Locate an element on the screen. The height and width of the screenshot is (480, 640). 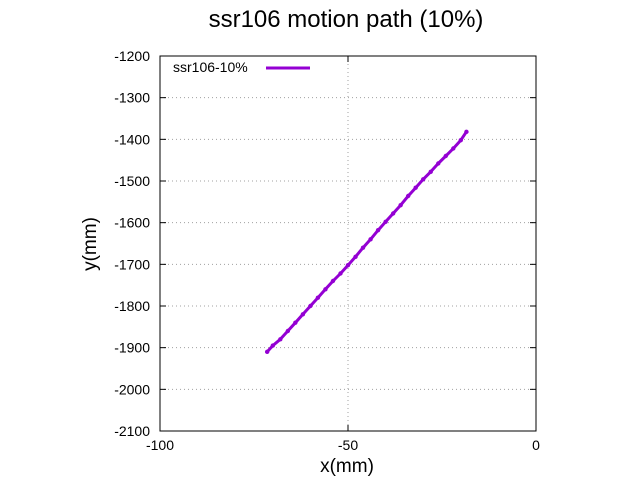
x-tick-label: -50 is located at coordinates (348, 445).